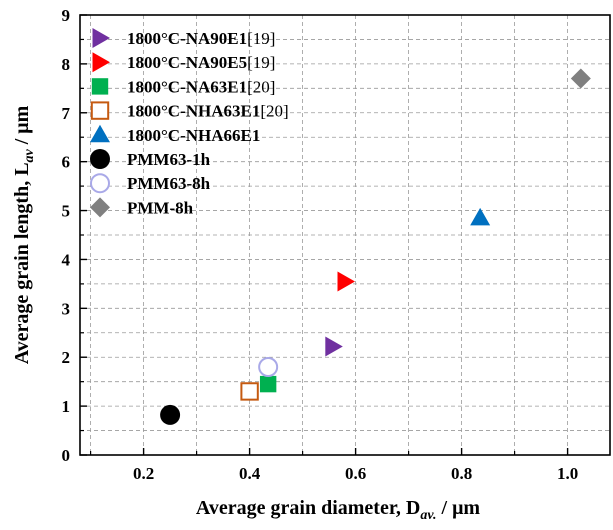 The image size is (613, 530). I want to click on legend-name: 1800°C-NHA66E1, so click(193, 135).